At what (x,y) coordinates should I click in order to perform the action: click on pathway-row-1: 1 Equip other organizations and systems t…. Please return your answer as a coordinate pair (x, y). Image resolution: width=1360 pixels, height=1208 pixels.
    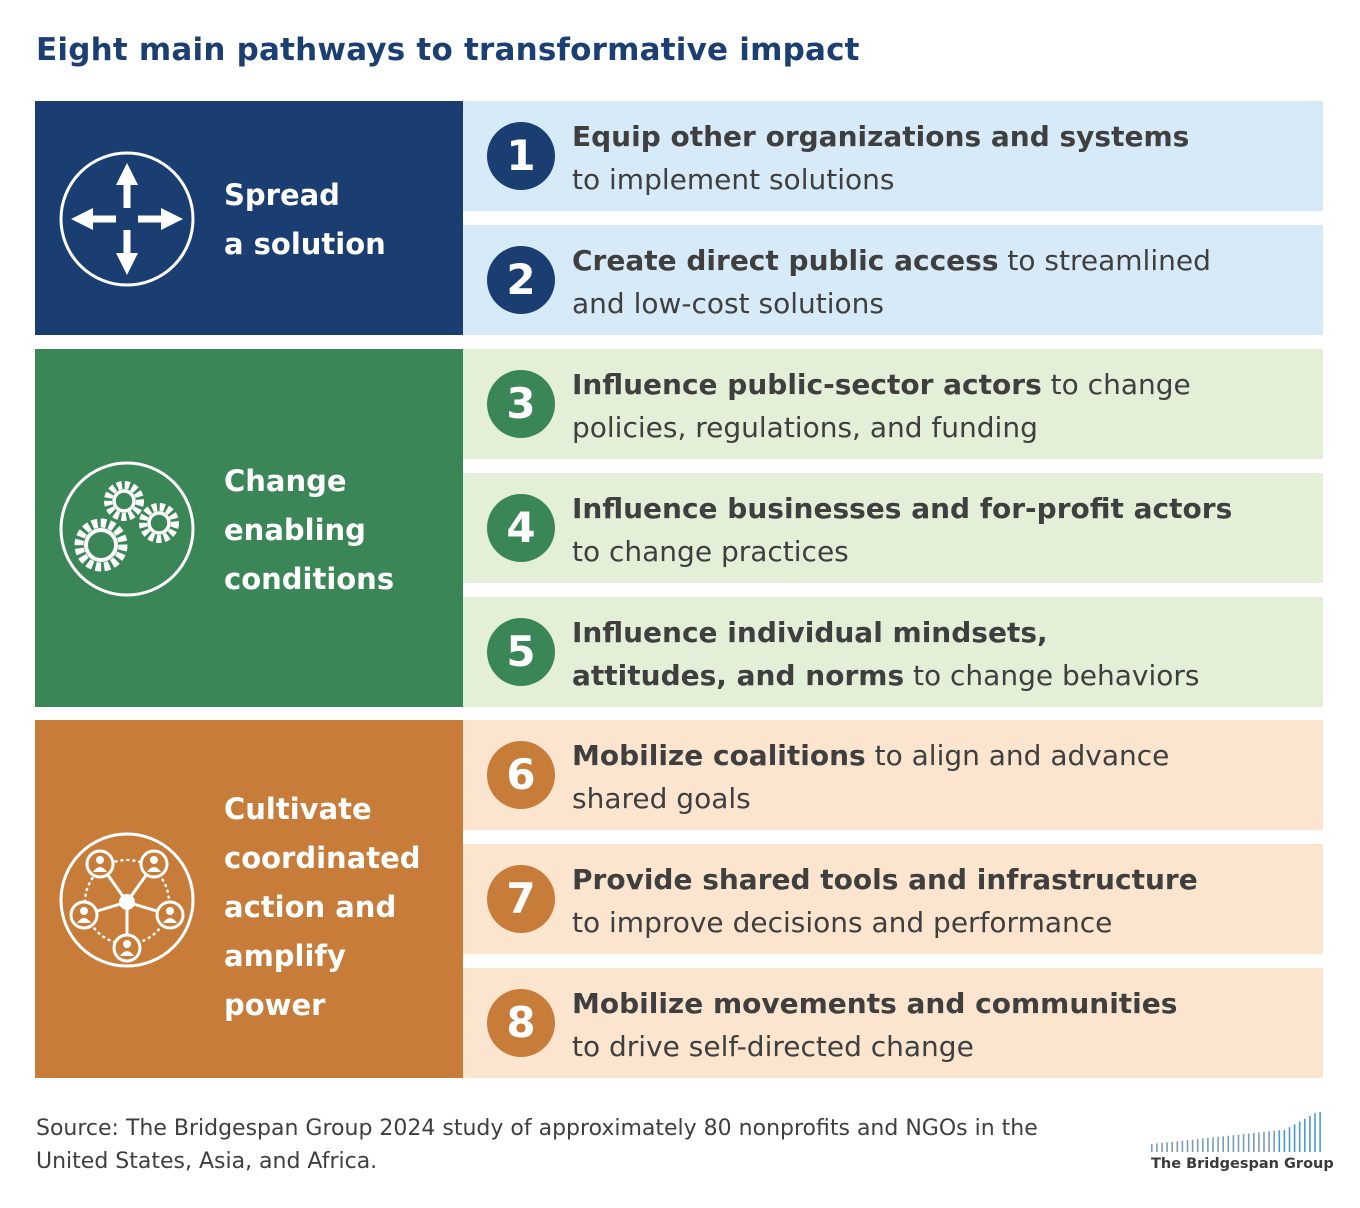
    Looking at the image, I should click on (893, 156).